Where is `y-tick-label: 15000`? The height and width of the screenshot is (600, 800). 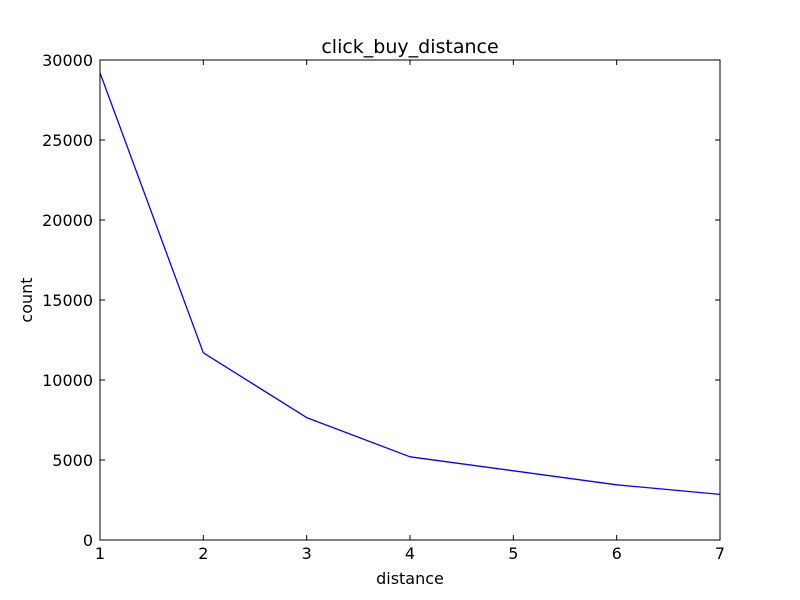 y-tick-label: 15000 is located at coordinates (67, 300).